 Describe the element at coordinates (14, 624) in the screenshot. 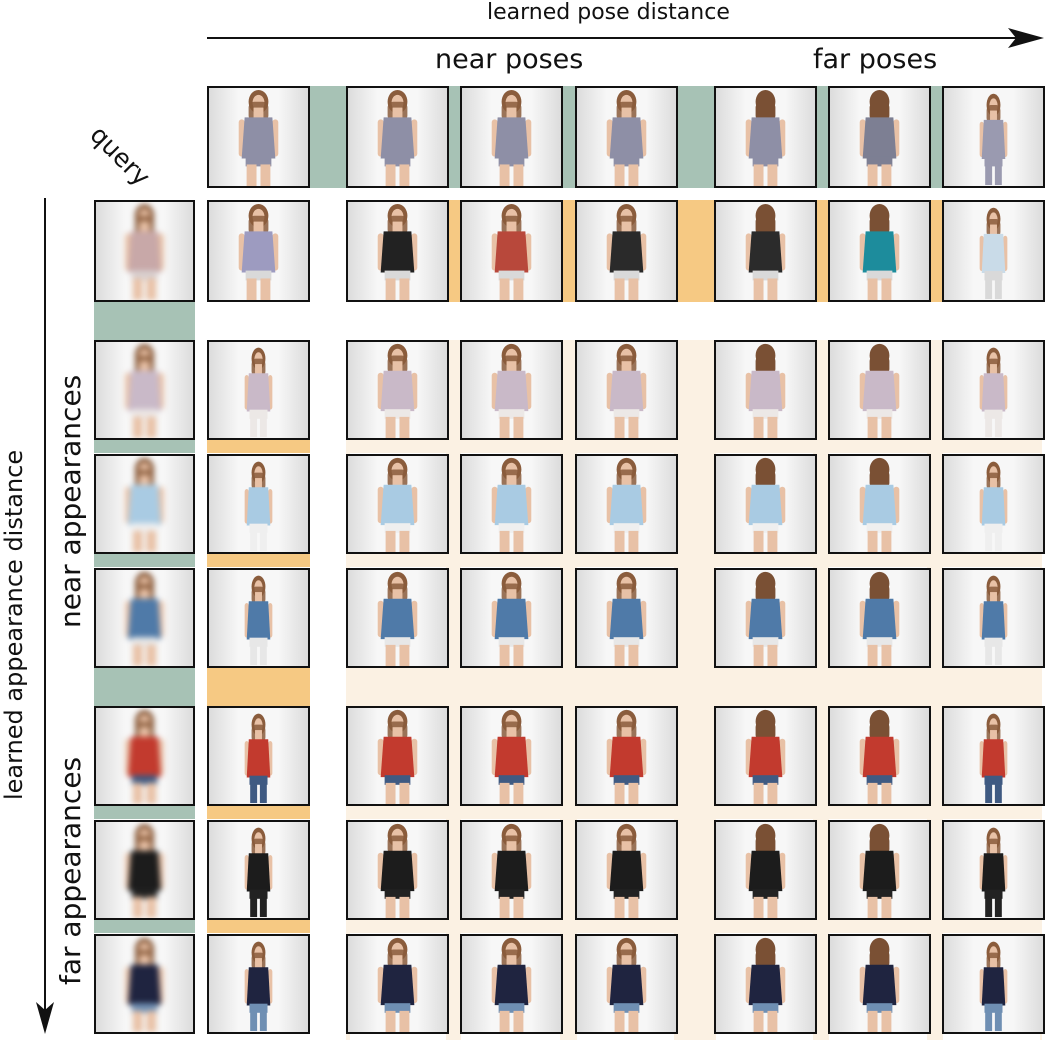

I see `appearance-axis-label: learned appearance distance` at that location.